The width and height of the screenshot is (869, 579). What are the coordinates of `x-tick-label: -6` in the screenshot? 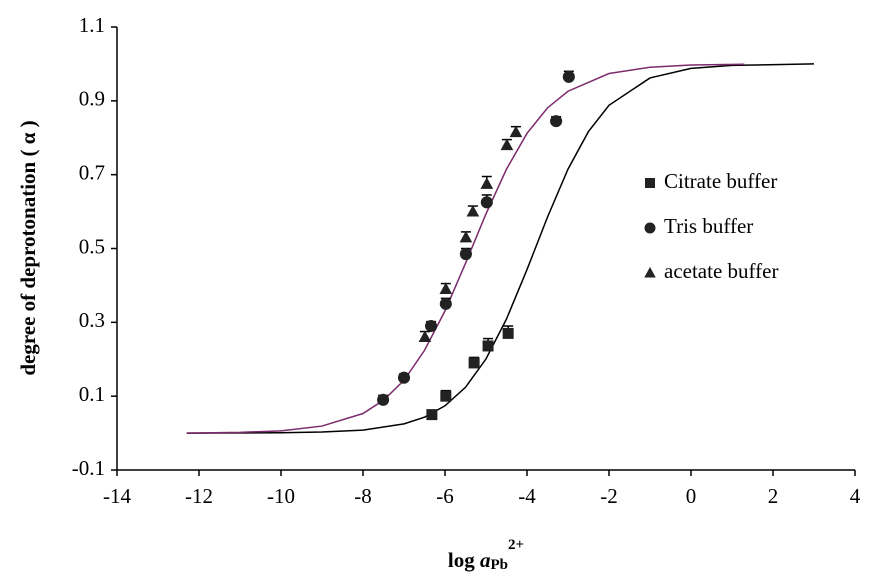 It's located at (445, 496).